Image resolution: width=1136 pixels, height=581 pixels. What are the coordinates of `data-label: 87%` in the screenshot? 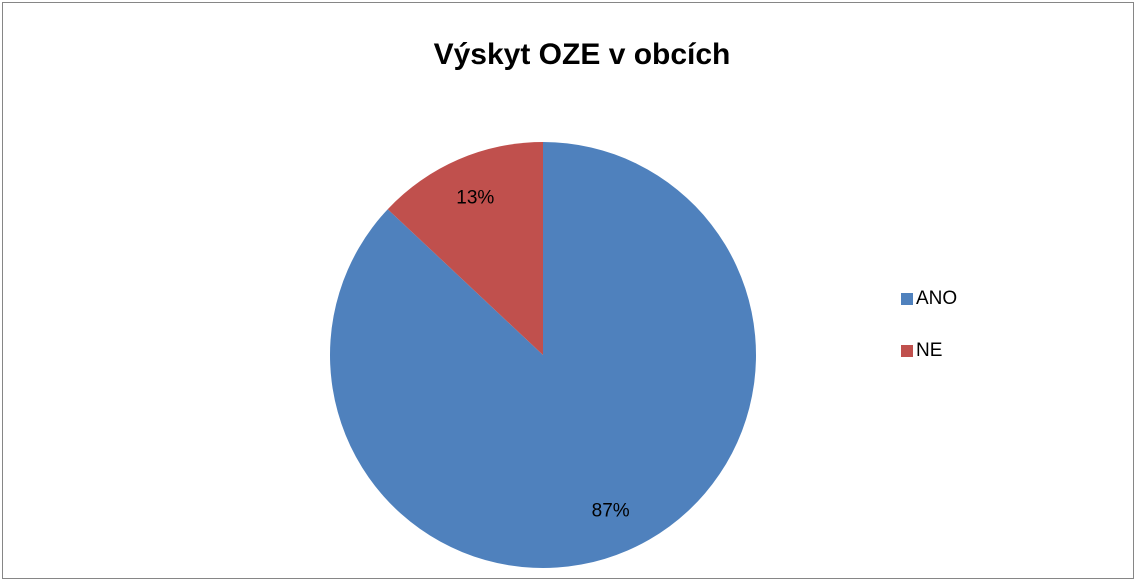 It's located at (611, 510).